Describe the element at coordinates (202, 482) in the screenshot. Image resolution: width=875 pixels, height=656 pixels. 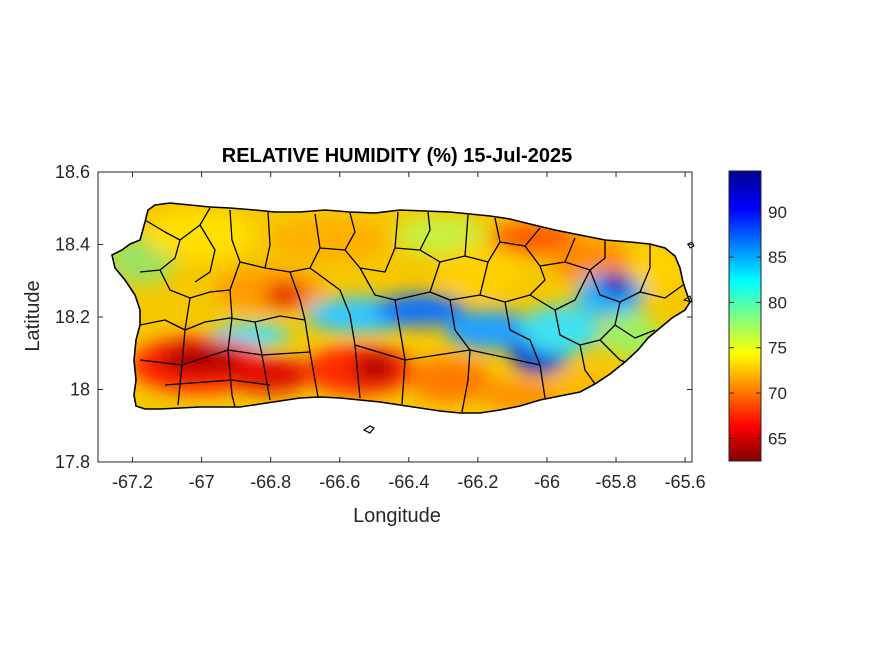
I see `x-tick-label: -67` at that location.